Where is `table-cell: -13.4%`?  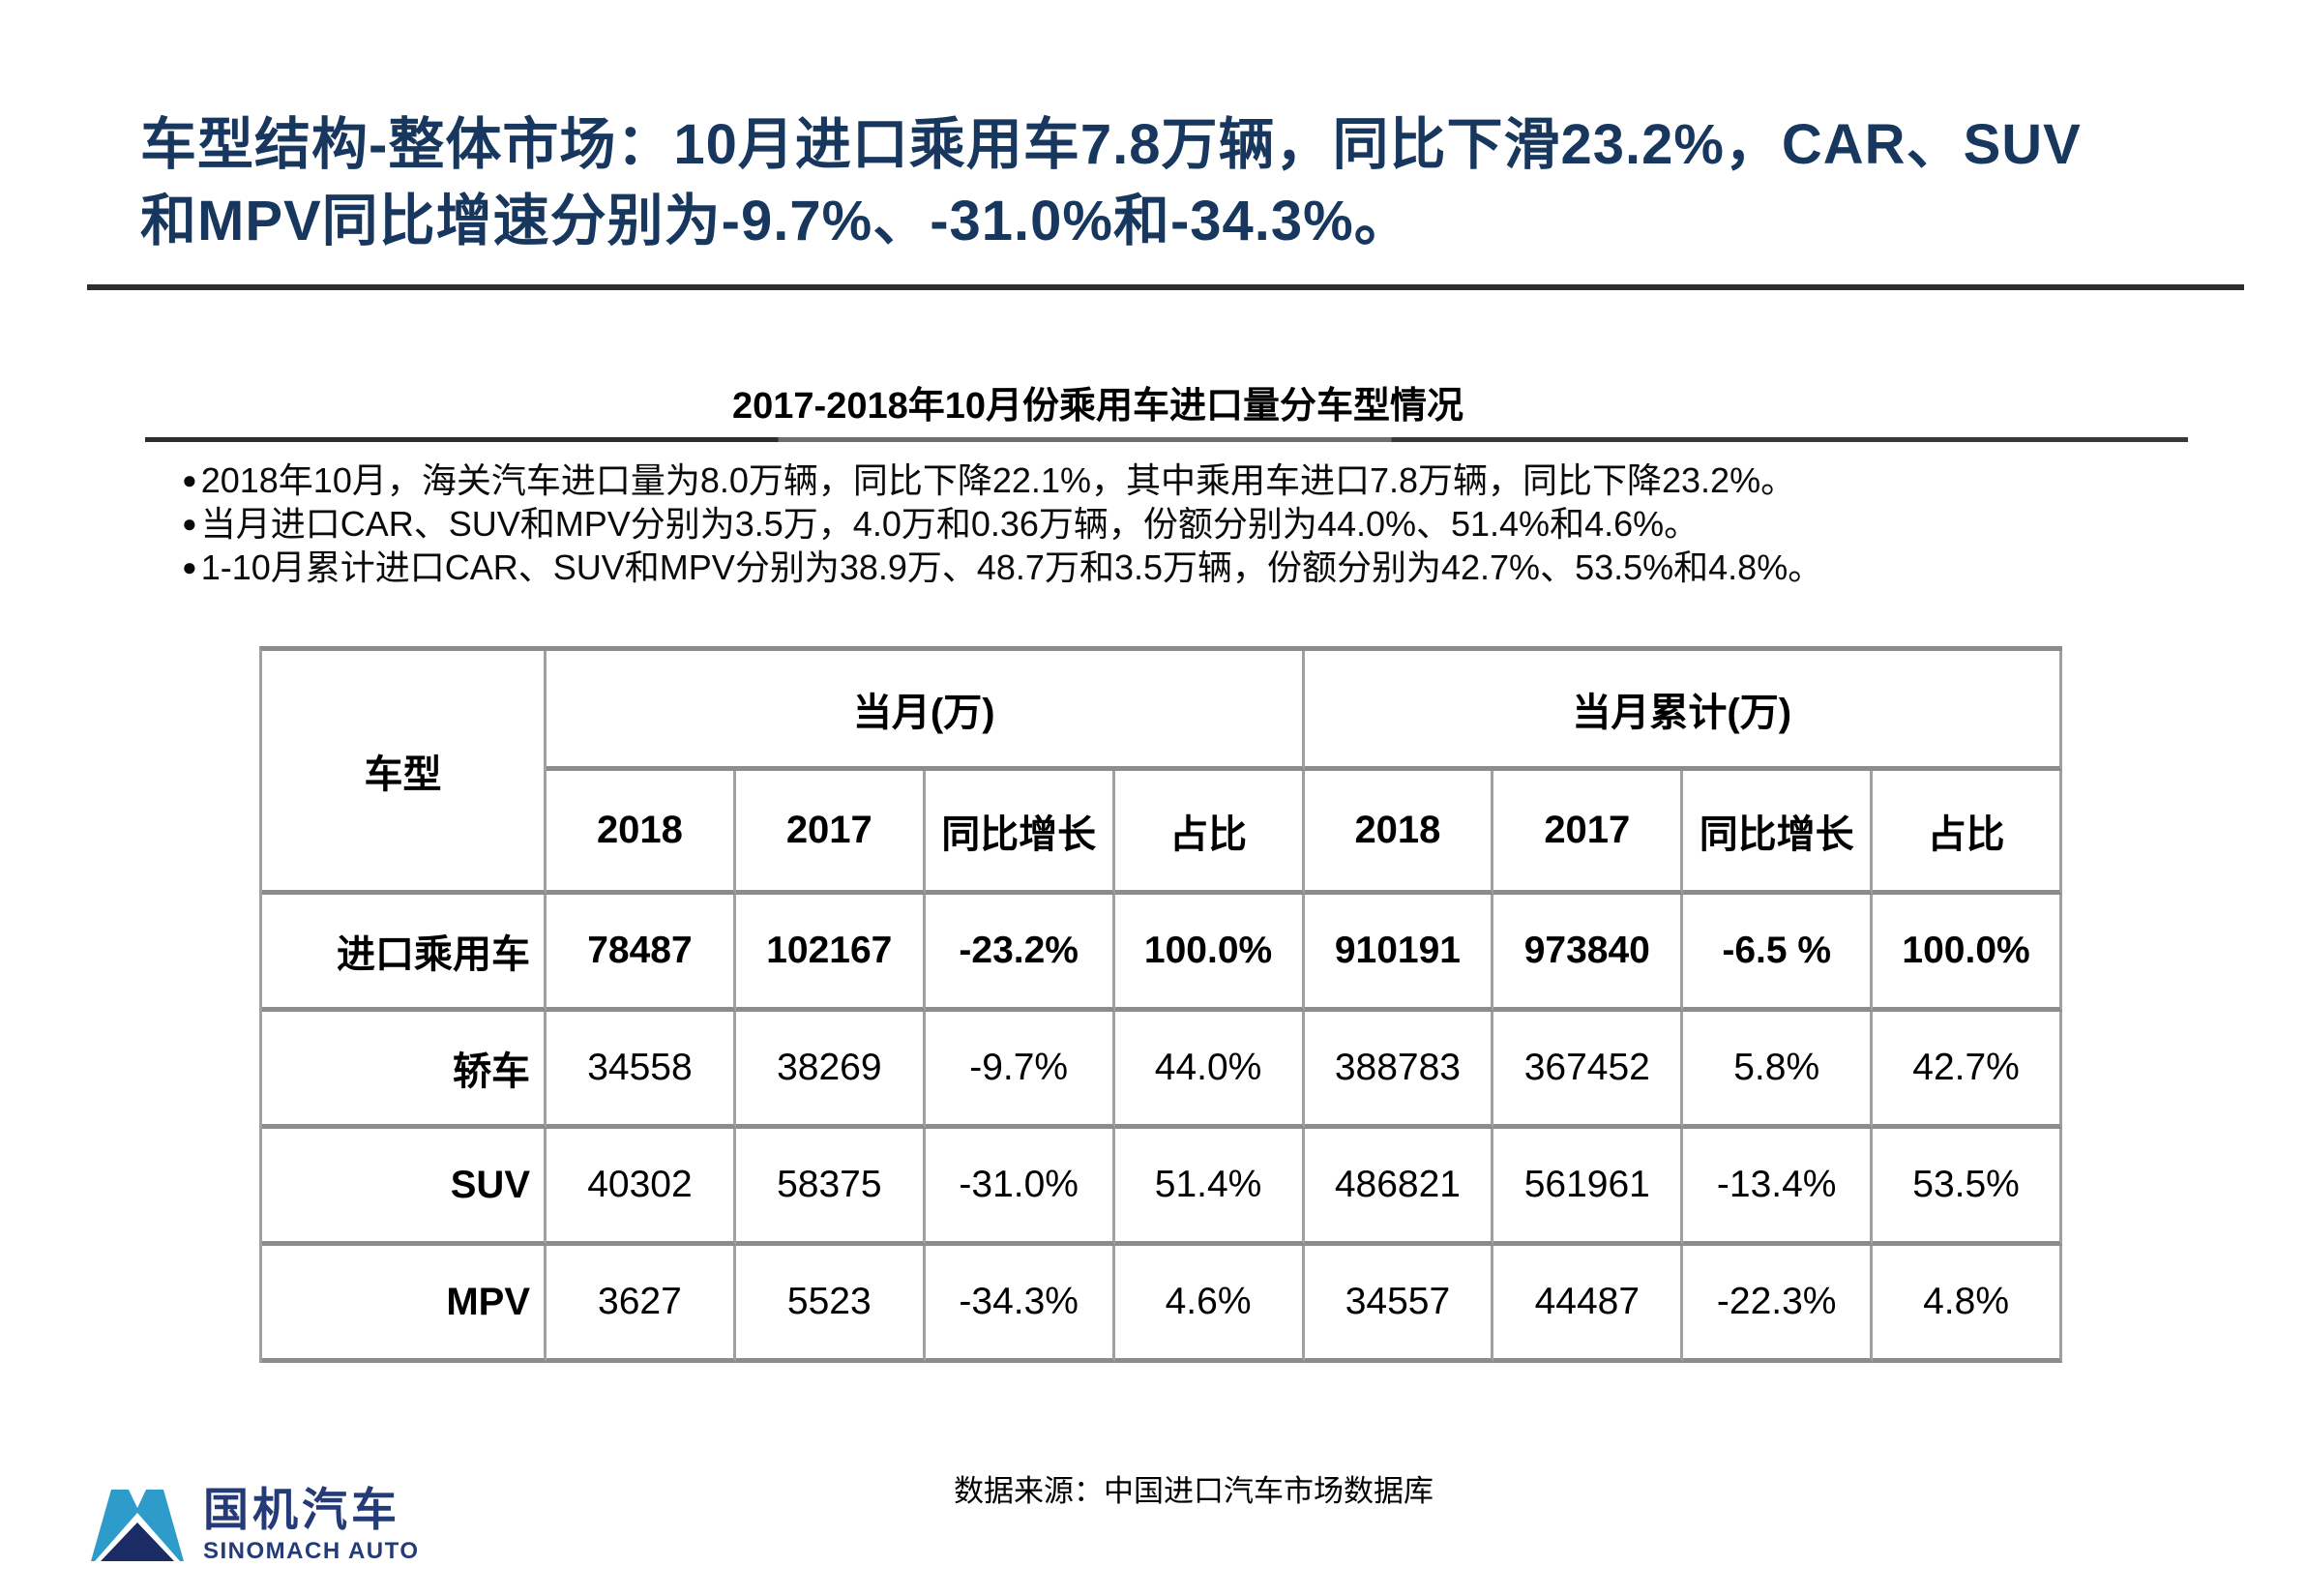
table-cell: -13.4% is located at coordinates (1778, 1187).